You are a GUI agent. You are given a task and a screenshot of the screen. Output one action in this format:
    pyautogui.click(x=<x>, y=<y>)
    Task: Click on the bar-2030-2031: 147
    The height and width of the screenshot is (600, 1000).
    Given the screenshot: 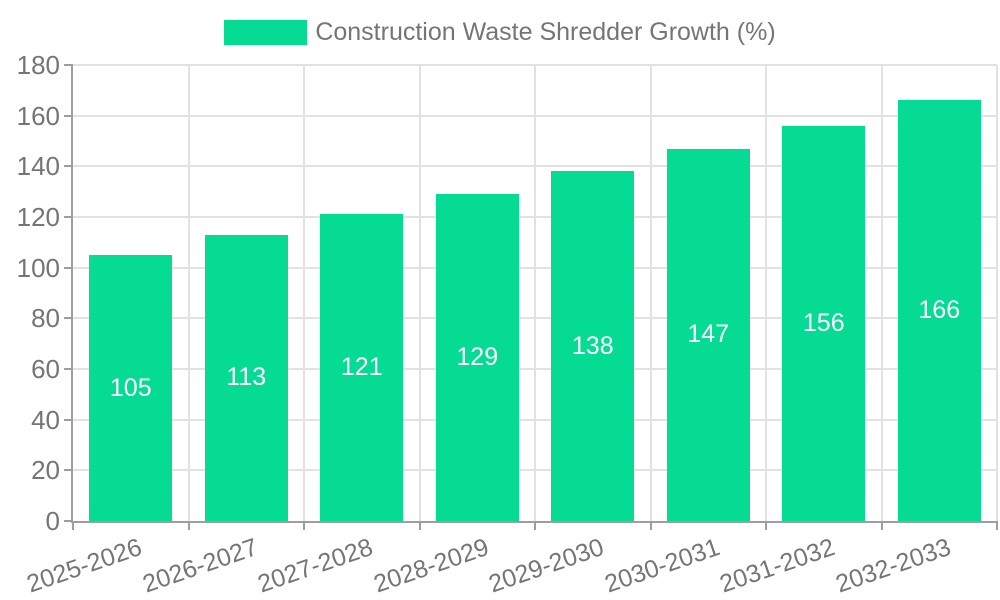 What is the action you would take?
    pyautogui.click(x=708, y=334)
    